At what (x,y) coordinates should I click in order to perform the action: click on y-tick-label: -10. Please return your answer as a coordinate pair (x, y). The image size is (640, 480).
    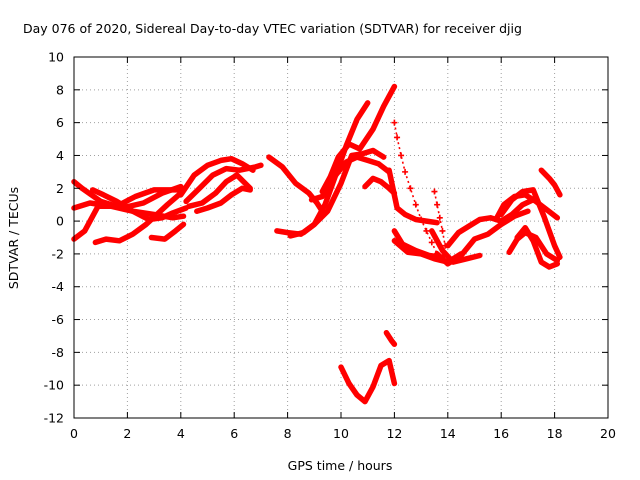
    Looking at the image, I should click on (54, 385).